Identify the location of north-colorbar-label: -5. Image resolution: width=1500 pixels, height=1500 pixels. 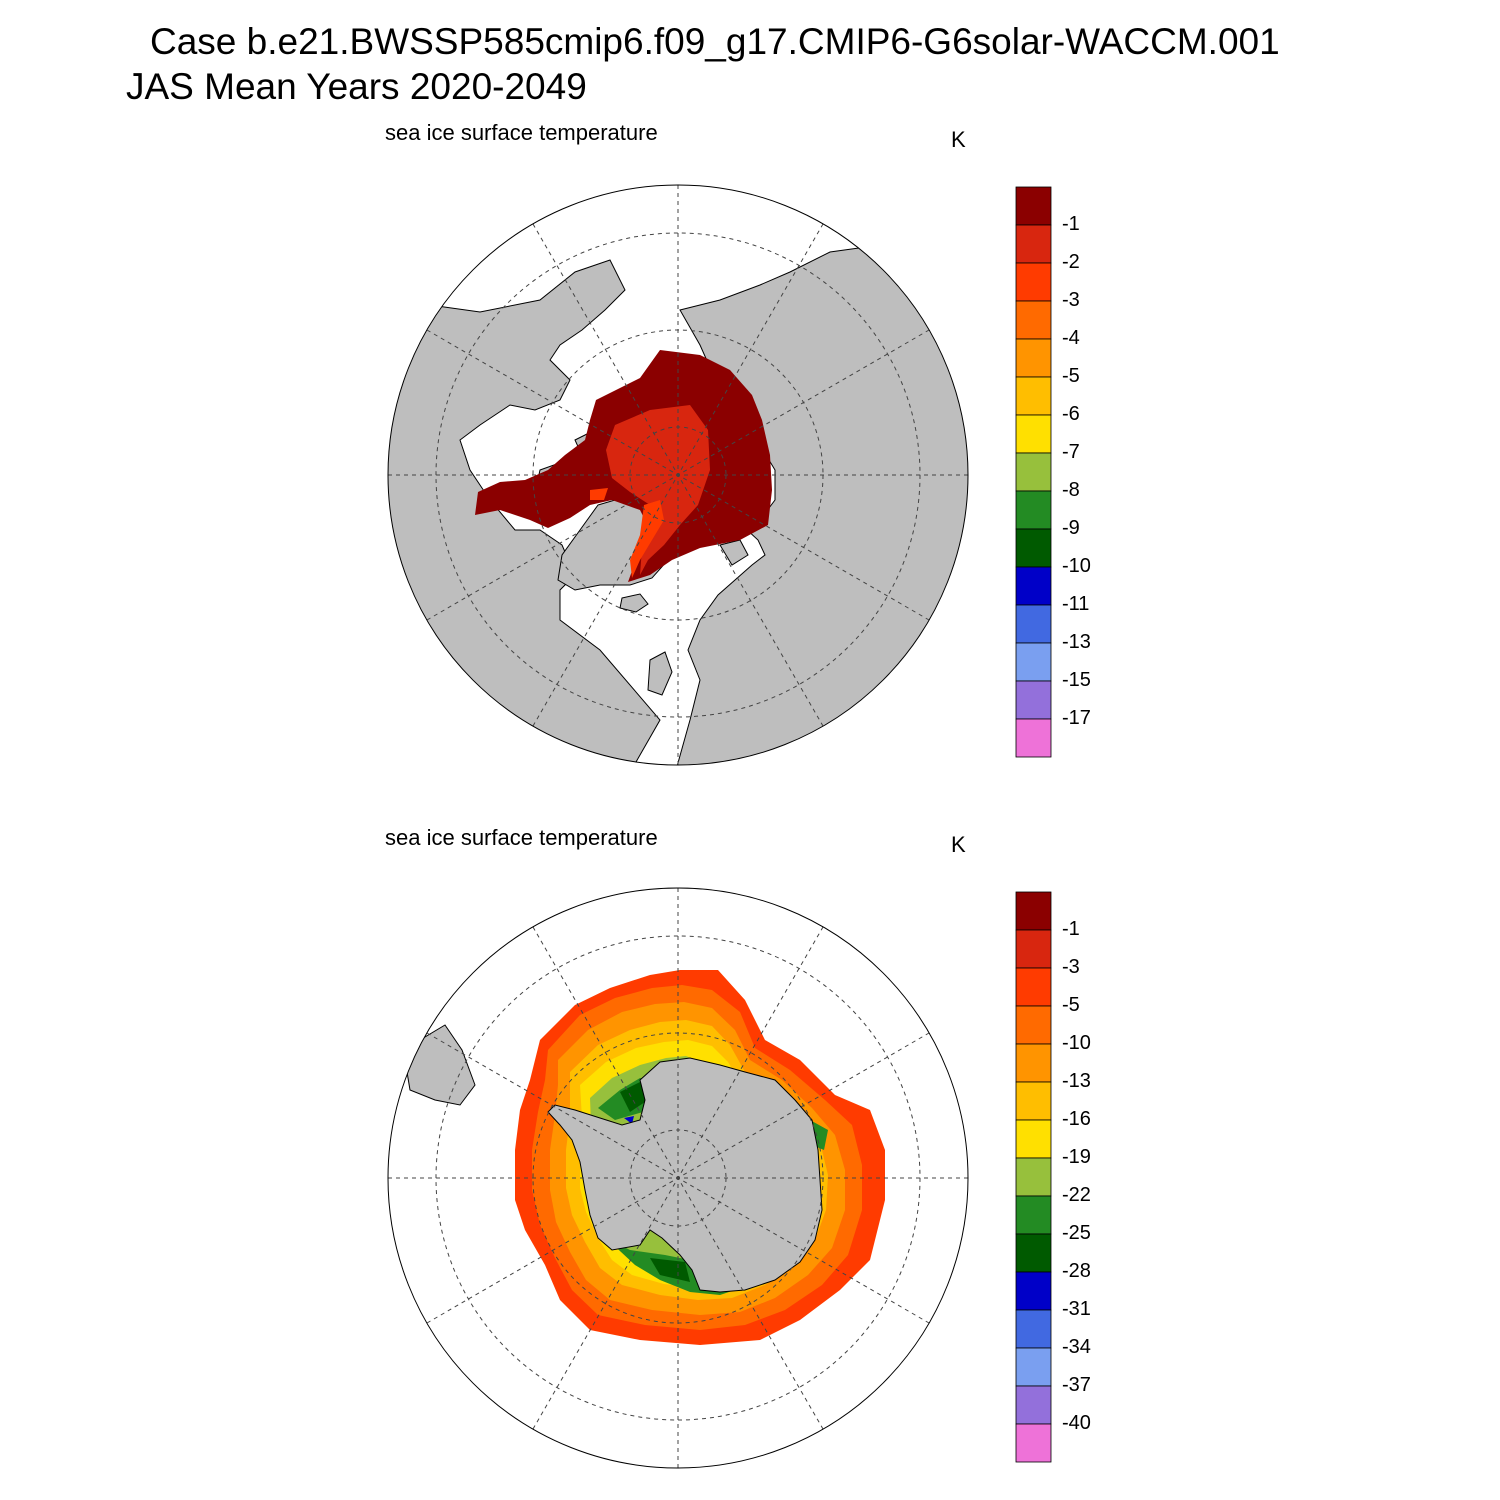
(1071, 376).